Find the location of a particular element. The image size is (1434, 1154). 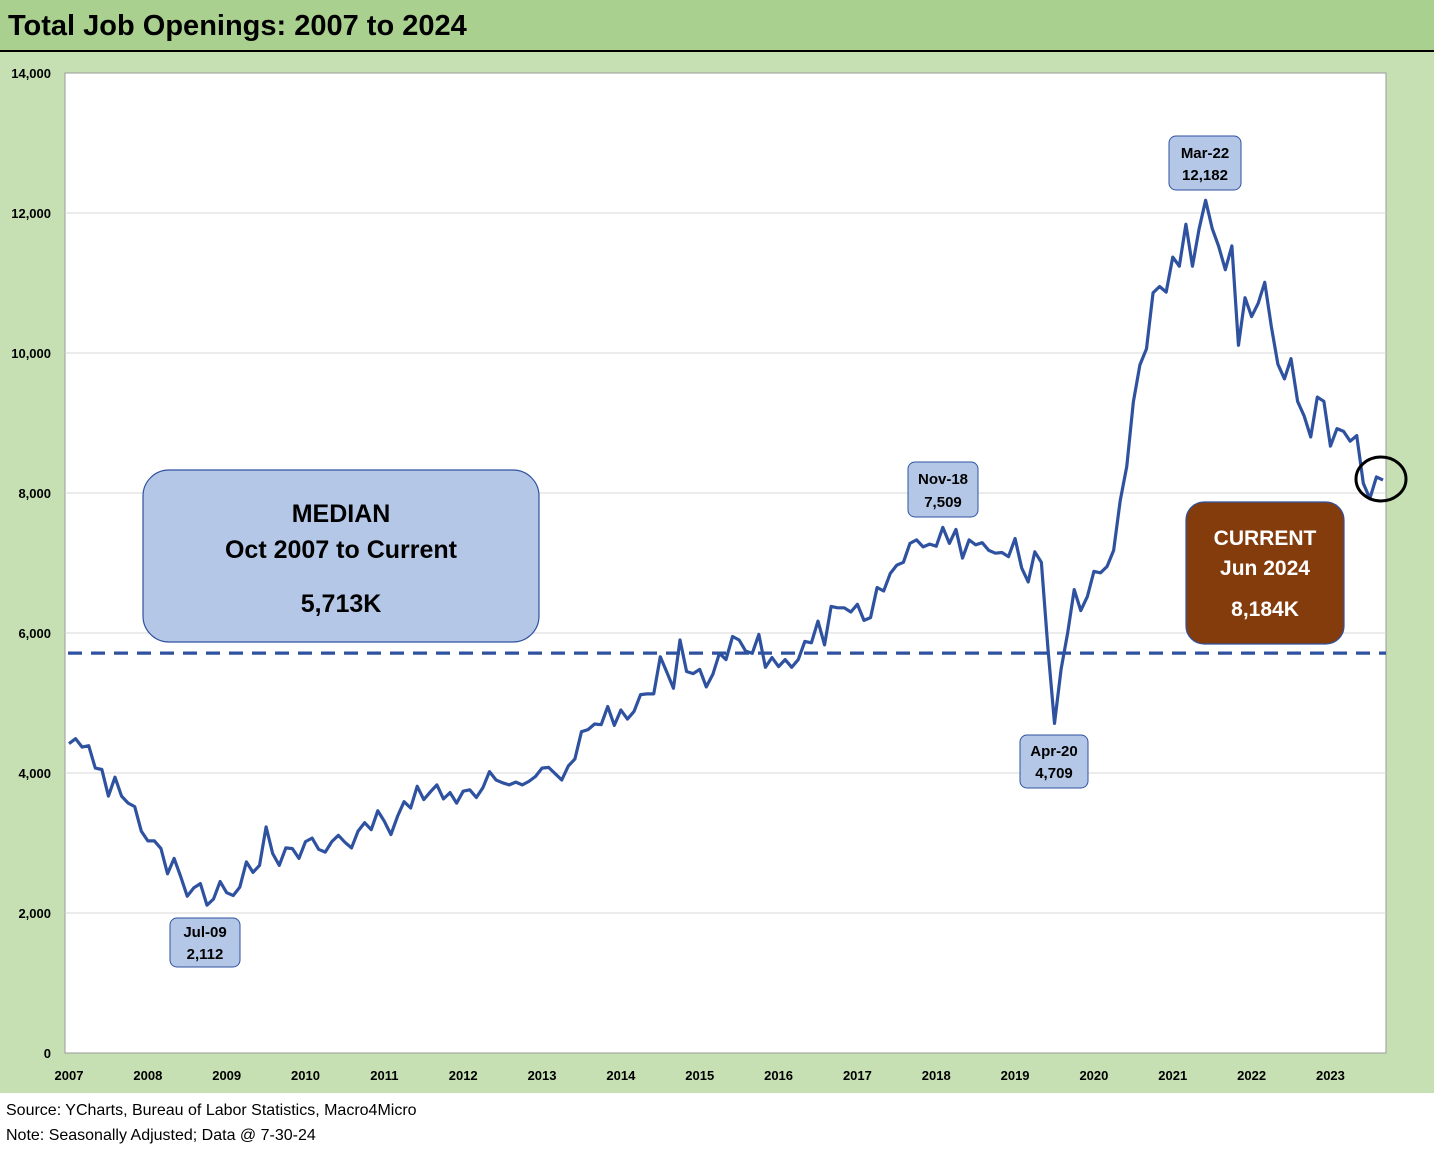

callout-apr20-value: 4,709 is located at coordinates (1054, 773).